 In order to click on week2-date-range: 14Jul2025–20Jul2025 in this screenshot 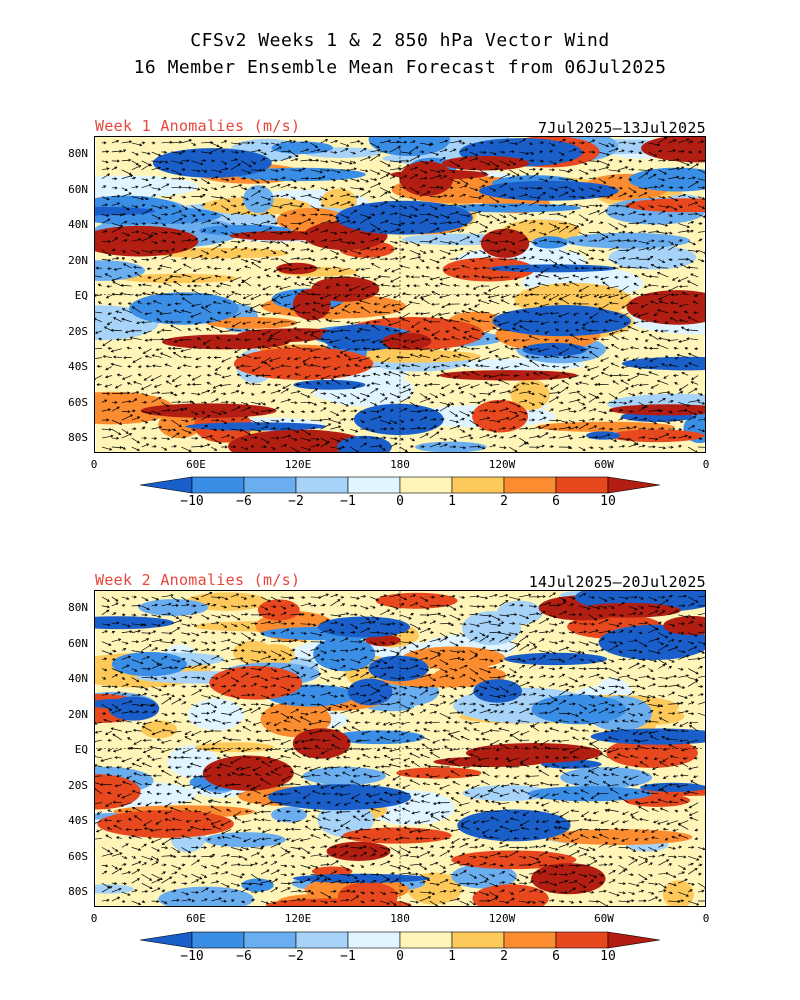, I will do `click(617, 582)`.